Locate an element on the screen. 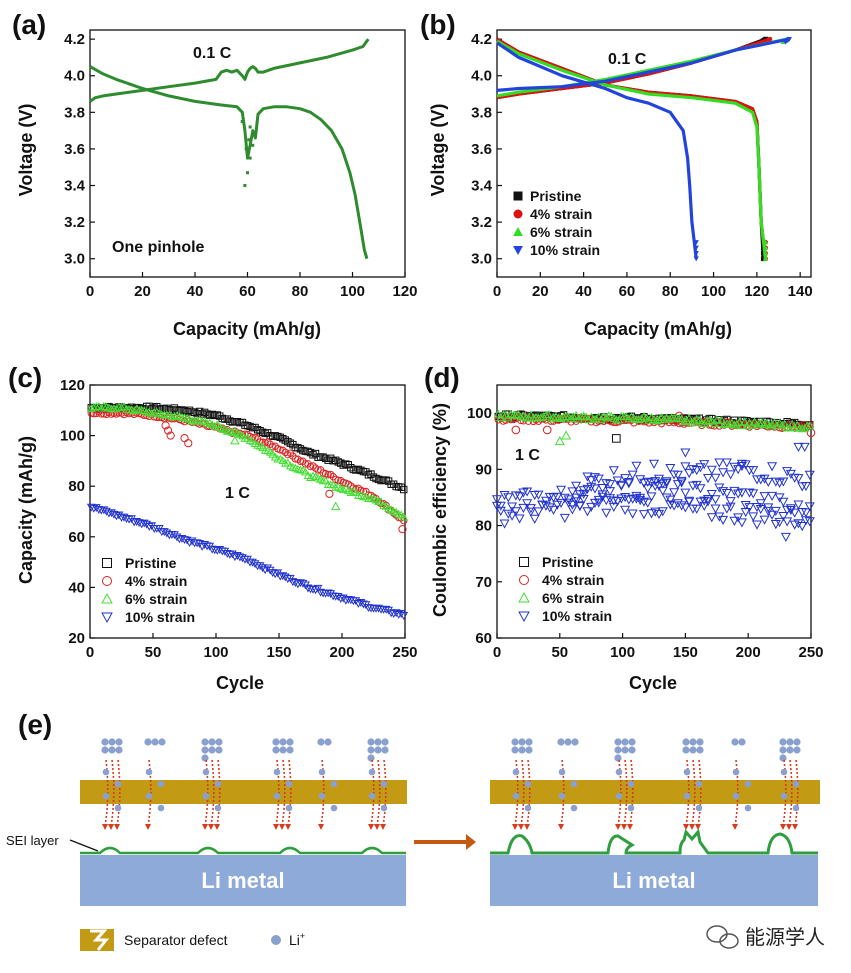 The width and height of the screenshot is (851, 973). legend-b-10pct: 10% strain is located at coordinates (565, 250).